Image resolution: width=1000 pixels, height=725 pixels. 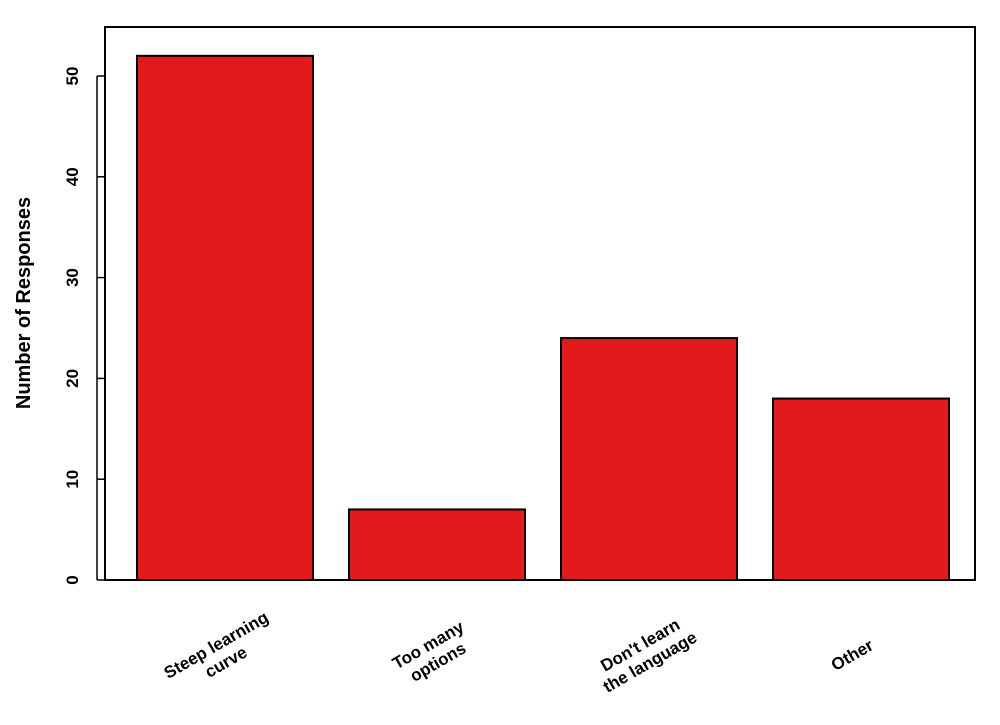 I want to click on y-tick-label: 30, so click(x=72, y=277).